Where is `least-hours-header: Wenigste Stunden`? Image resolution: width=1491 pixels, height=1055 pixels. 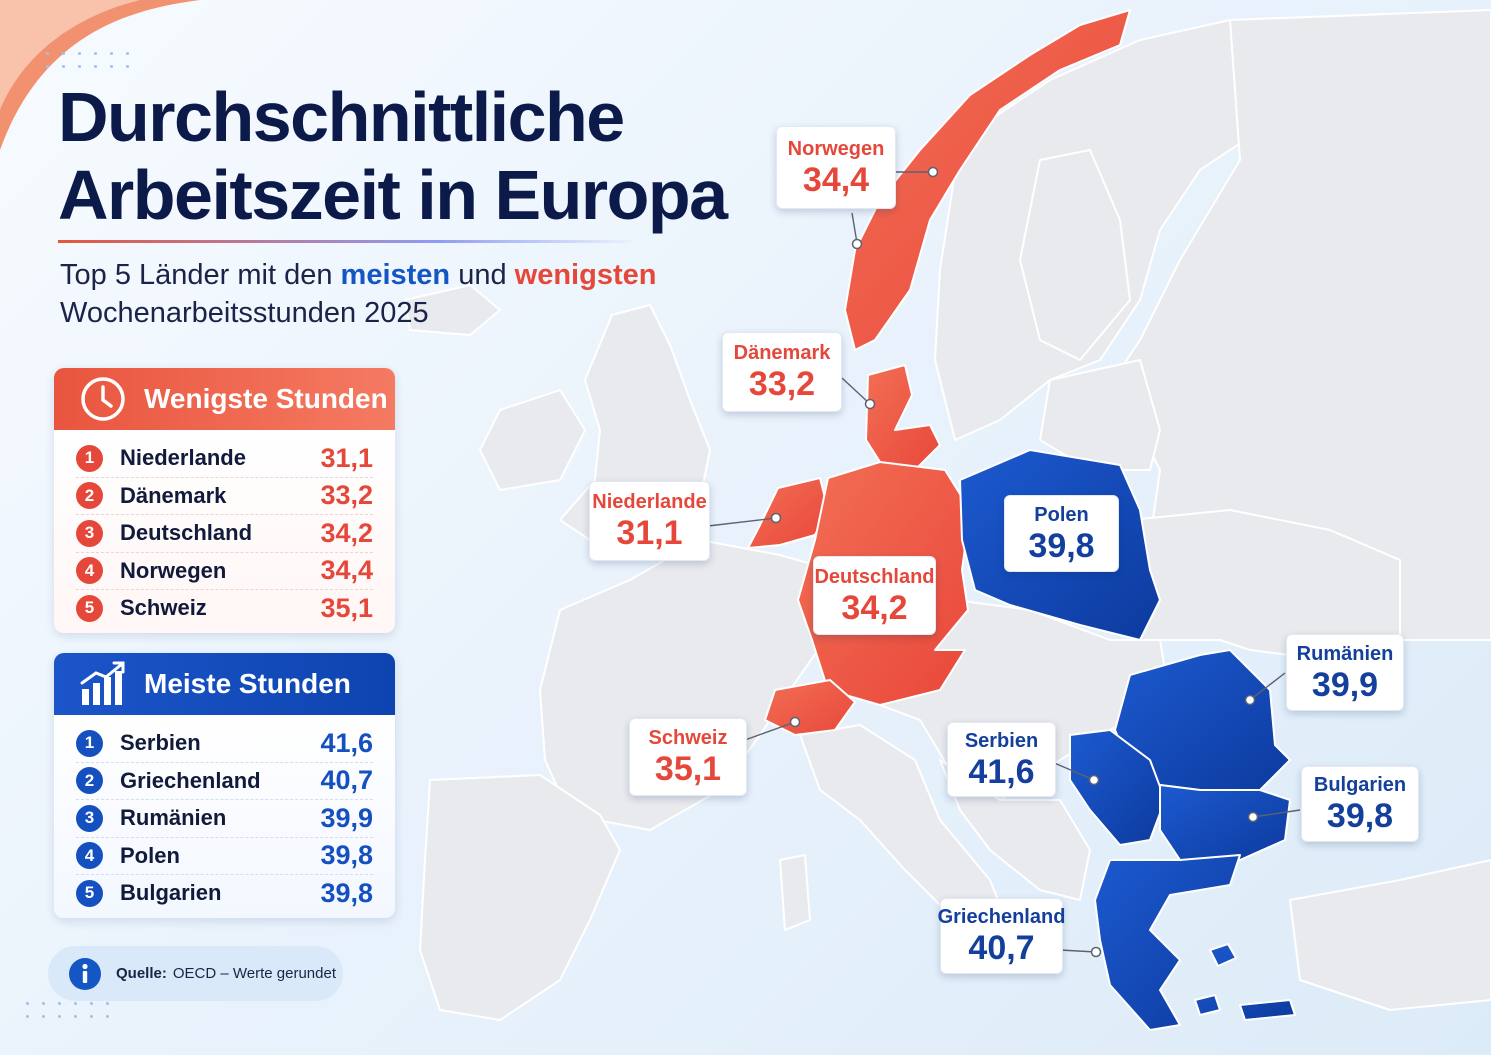 least-hours-header: Wenigste Stunden is located at coordinates (224, 399).